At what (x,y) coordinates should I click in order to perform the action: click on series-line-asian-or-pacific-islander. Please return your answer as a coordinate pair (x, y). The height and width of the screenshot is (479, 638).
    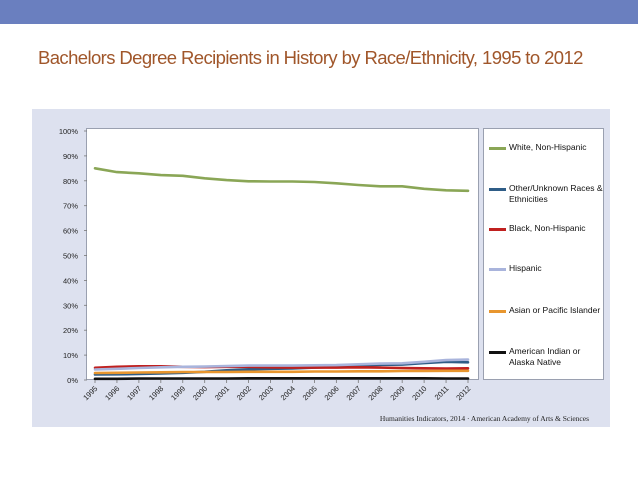
    Looking at the image, I should click on (281, 372).